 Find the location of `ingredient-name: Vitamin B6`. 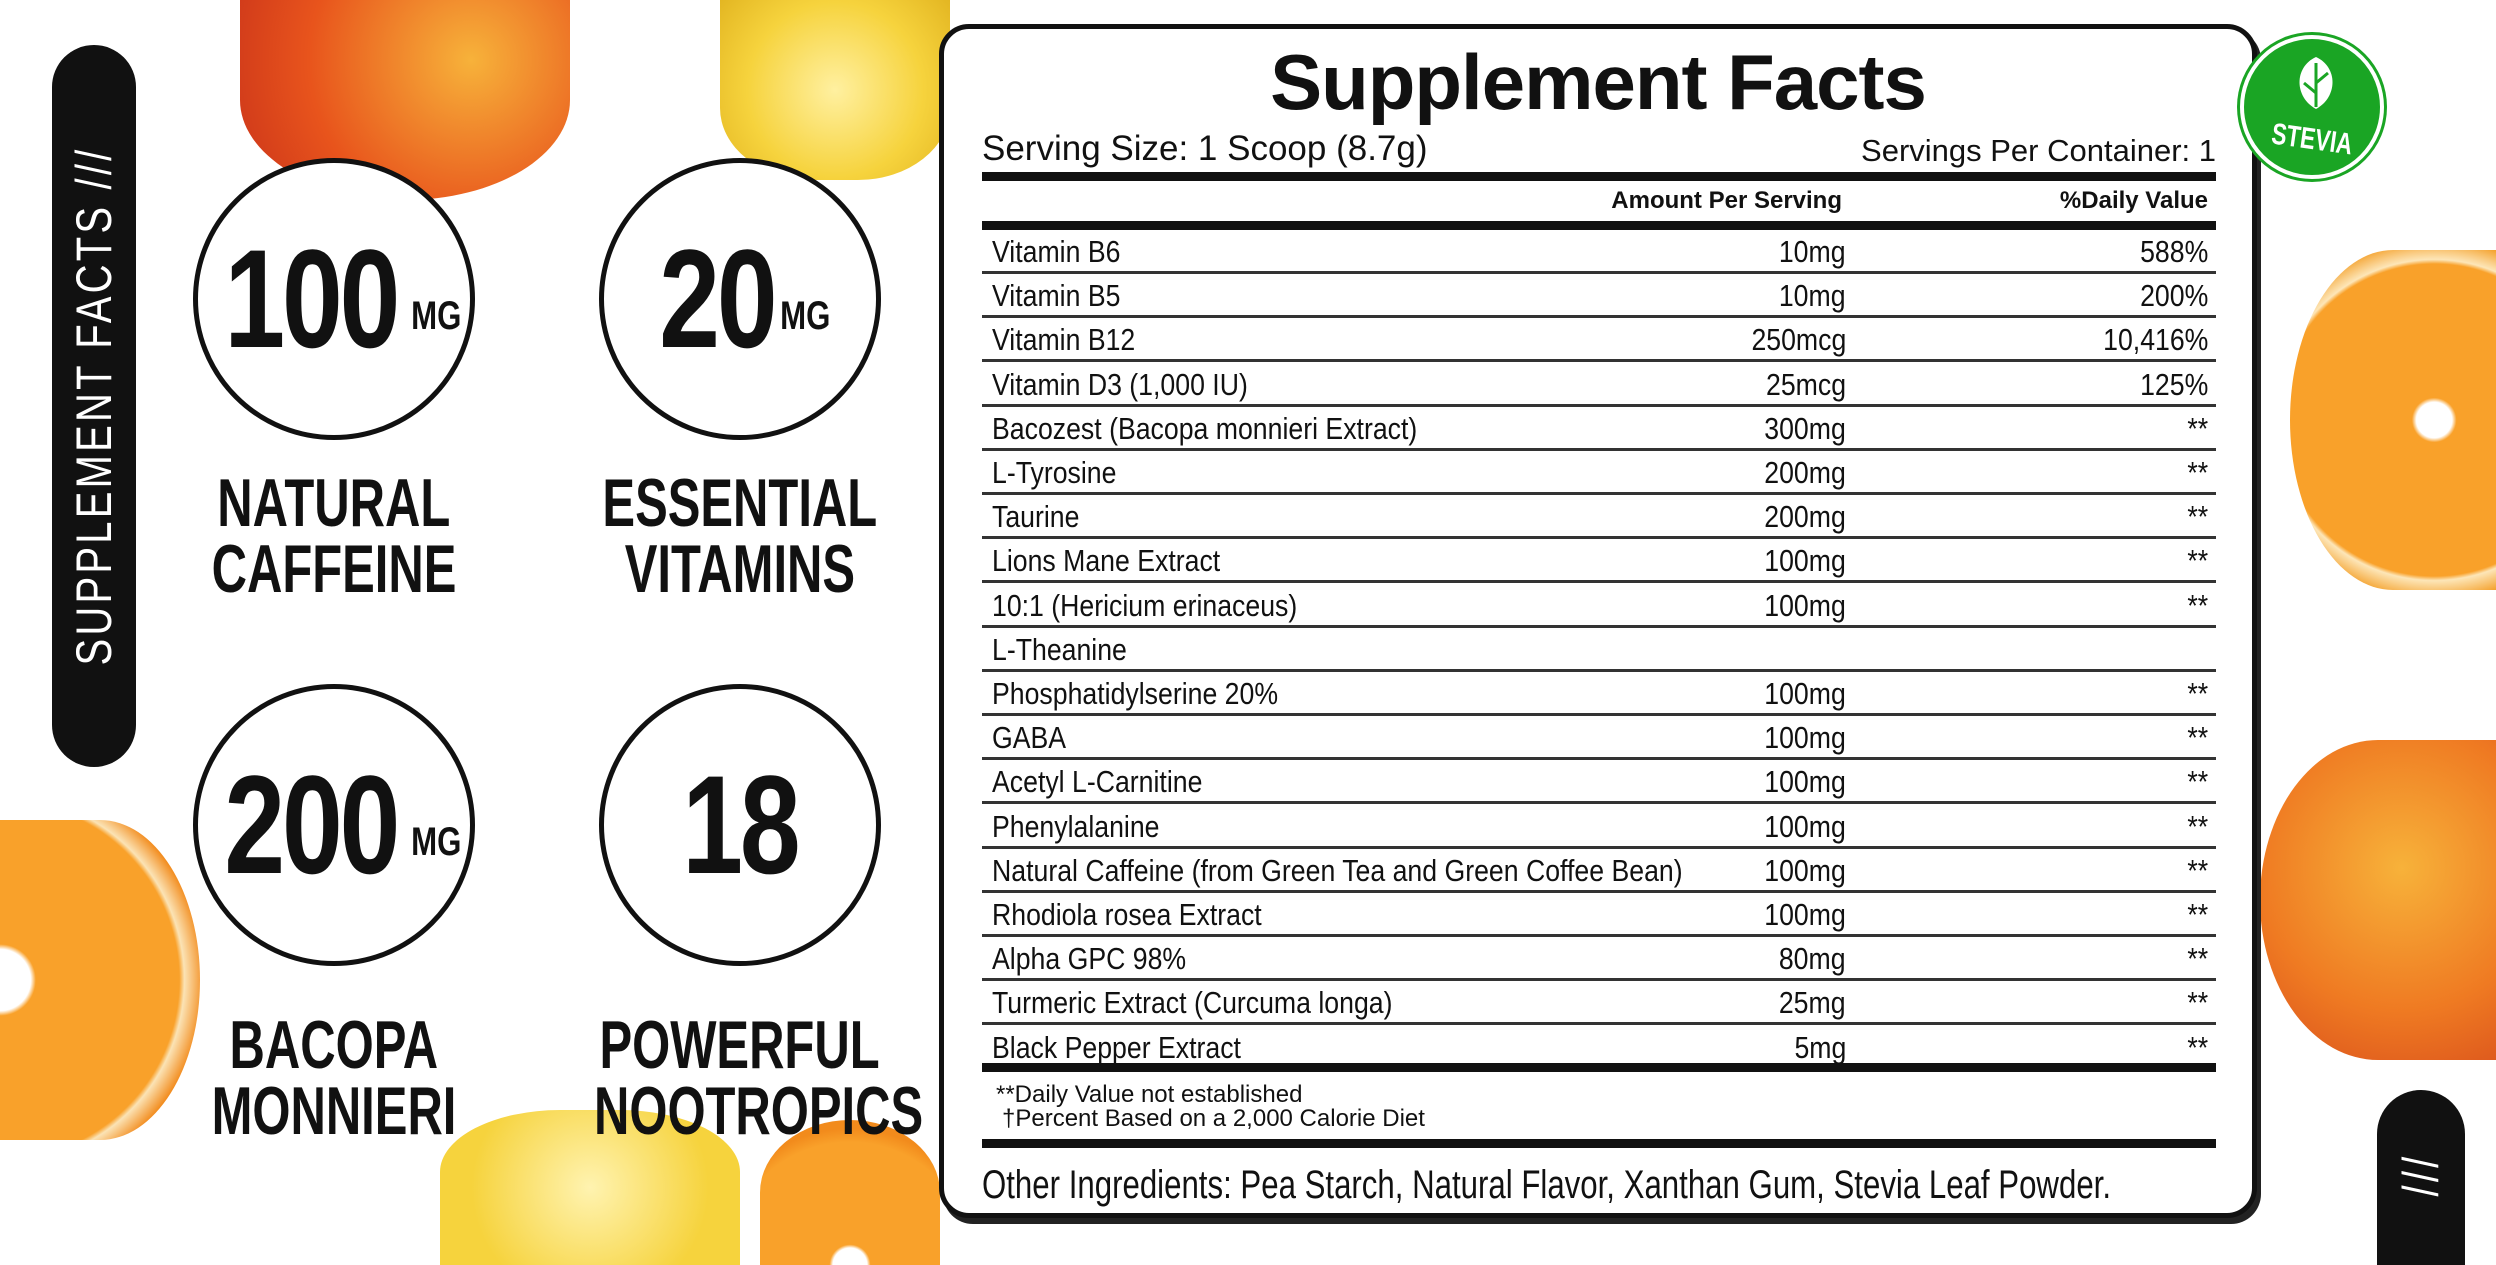

ingredient-name: Vitamin B6 is located at coordinates (1056, 251).